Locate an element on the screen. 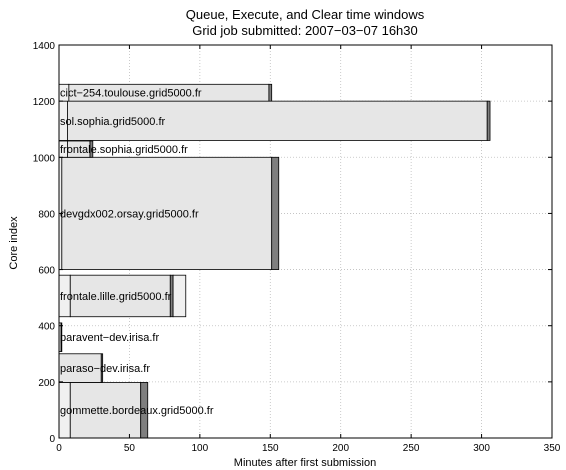 The height and width of the screenshot is (470, 566). x-tick-label: 200 is located at coordinates (340, 448).